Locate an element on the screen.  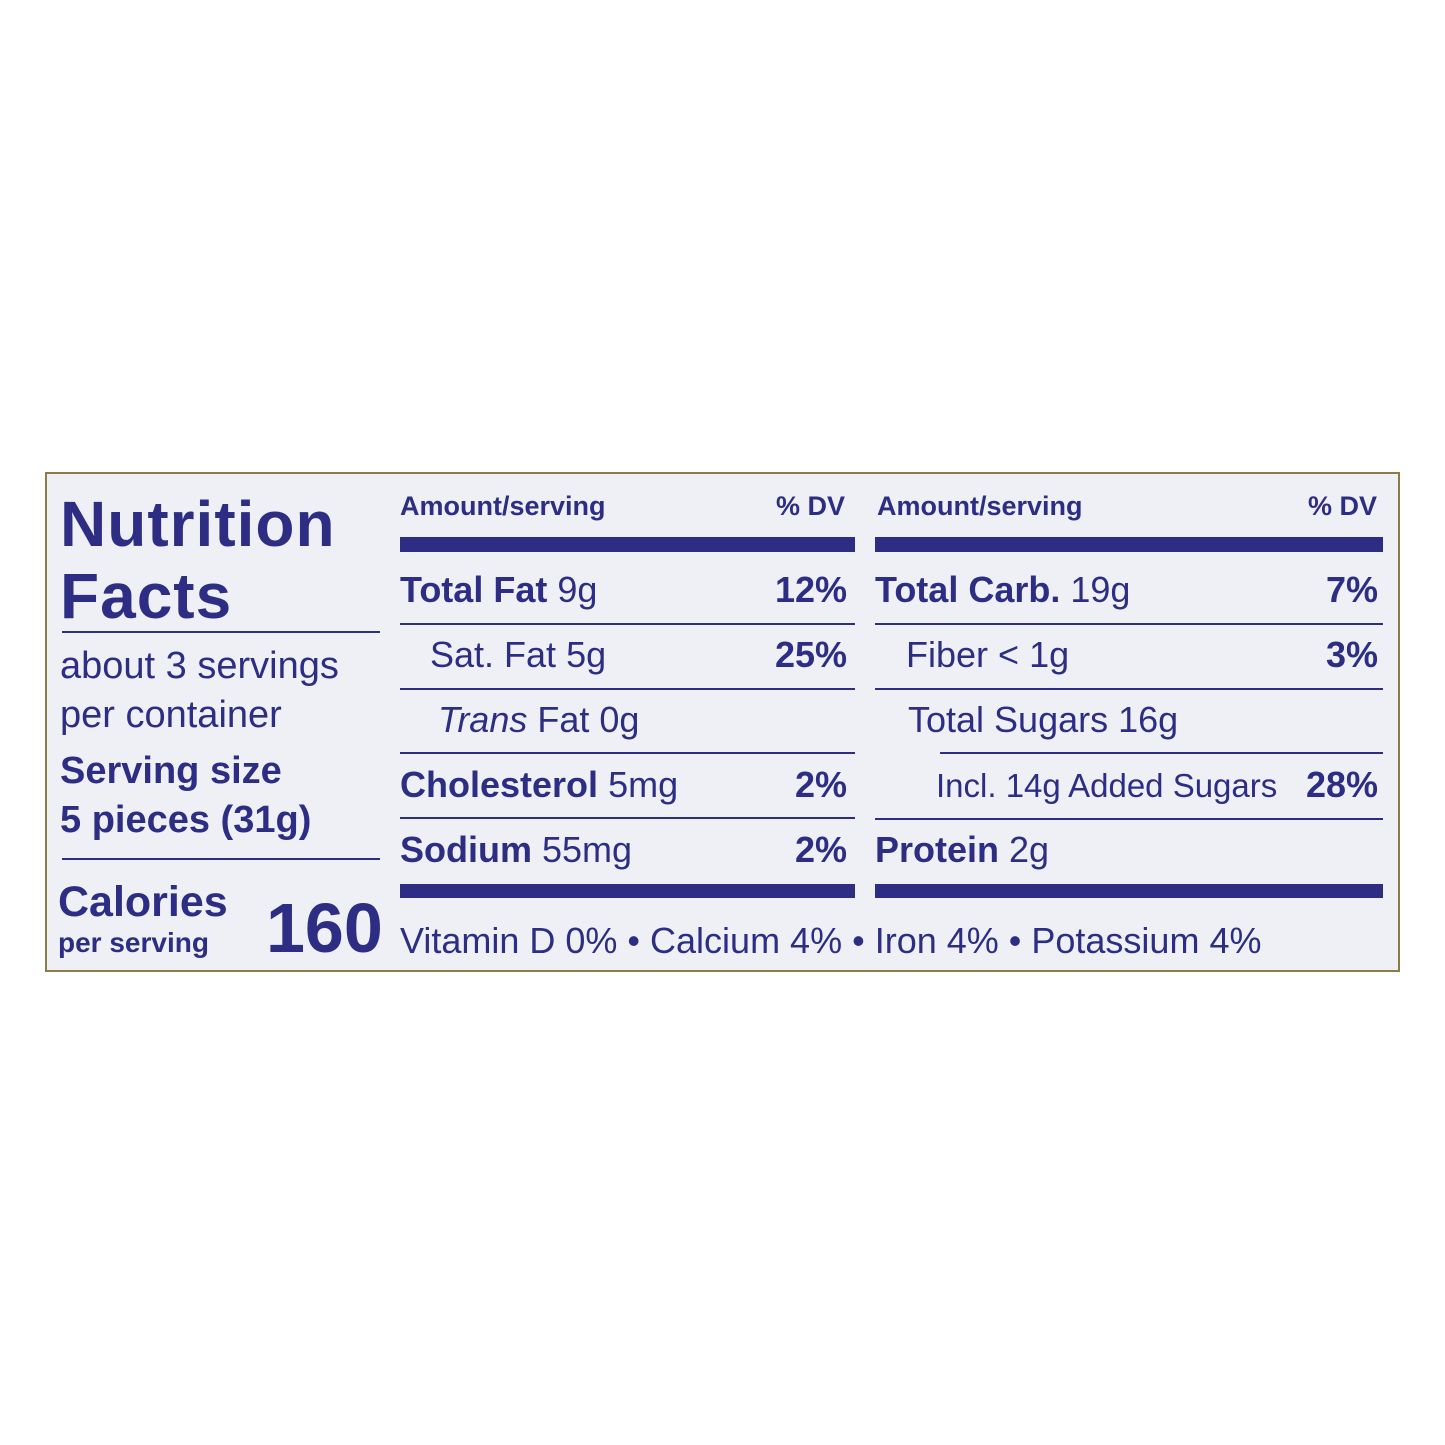
nutrient: Cholesterol is located at coordinates (499, 784).